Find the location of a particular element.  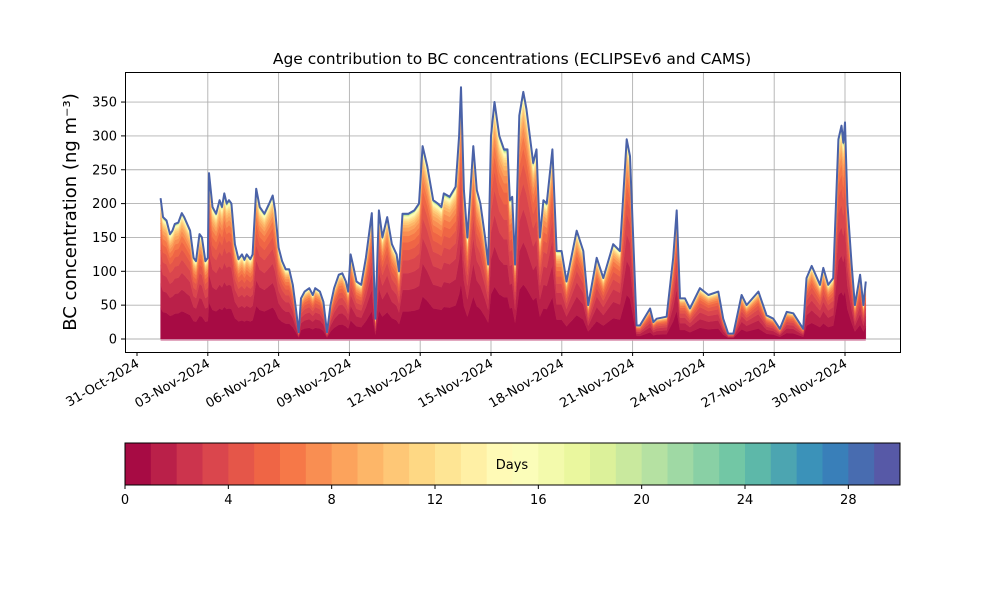

colorbar-tick-label: 12 is located at coordinates (435, 500).